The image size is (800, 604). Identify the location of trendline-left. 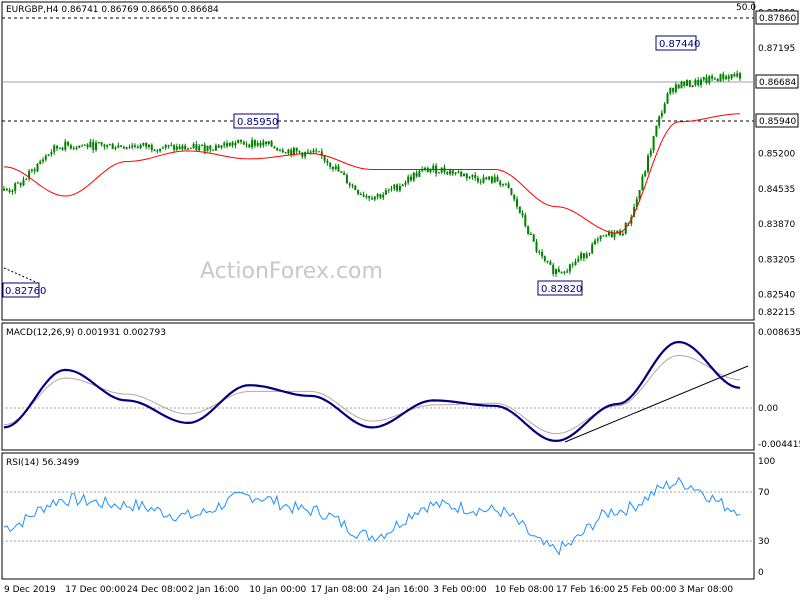
(21, 275).